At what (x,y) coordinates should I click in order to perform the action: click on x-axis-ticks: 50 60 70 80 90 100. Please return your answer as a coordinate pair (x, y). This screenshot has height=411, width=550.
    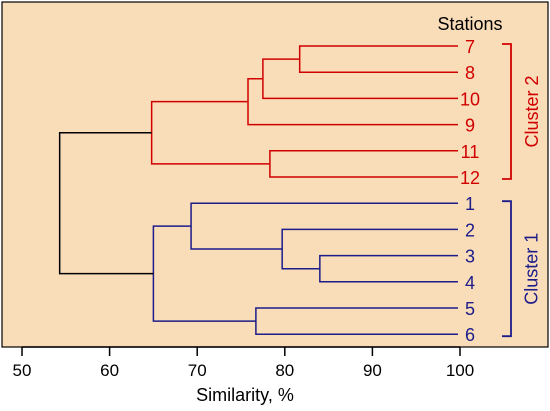
    Looking at the image, I should click on (243, 363).